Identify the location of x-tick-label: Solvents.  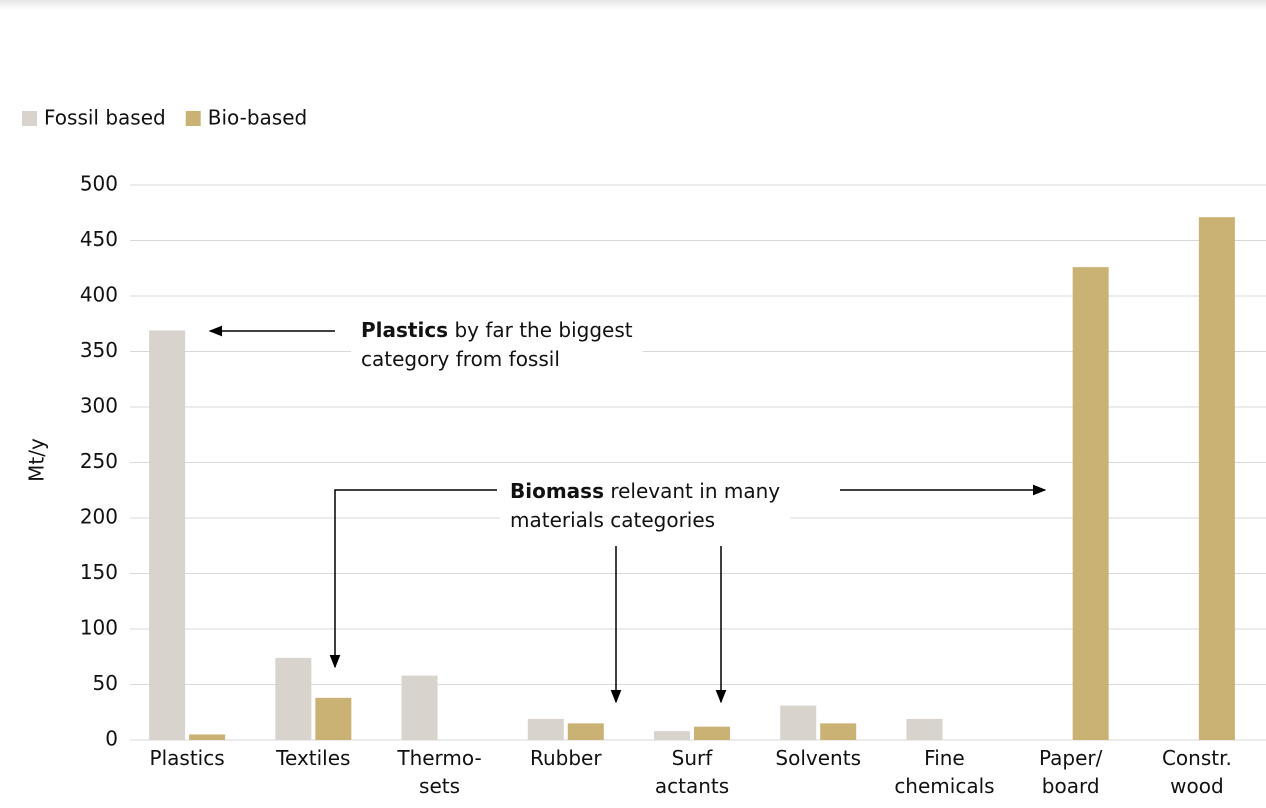
(818, 758).